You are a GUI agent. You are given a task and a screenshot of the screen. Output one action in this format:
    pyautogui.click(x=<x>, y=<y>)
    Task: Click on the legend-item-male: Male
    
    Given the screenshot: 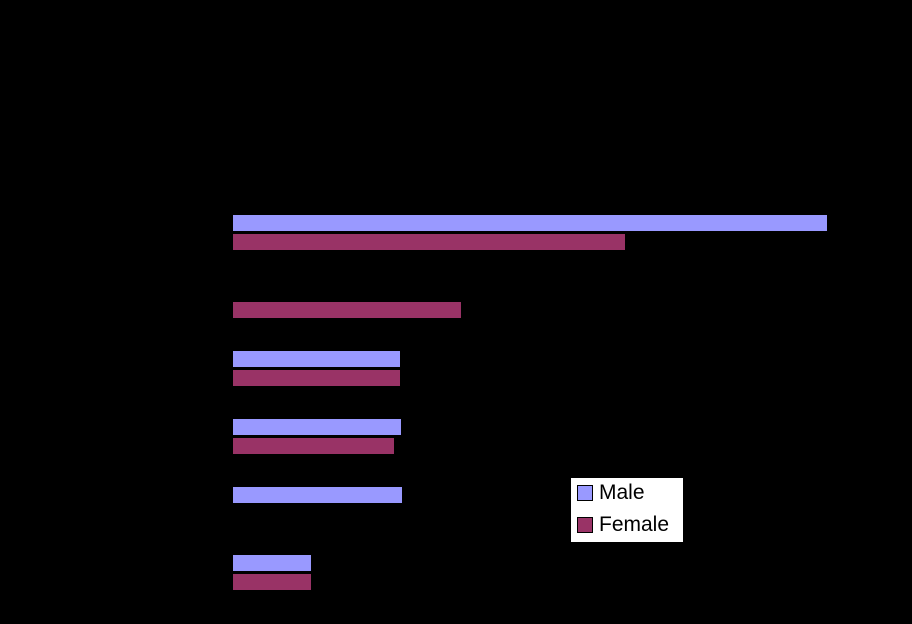 What is the action you would take?
    pyautogui.click(x=611, y=492)
    